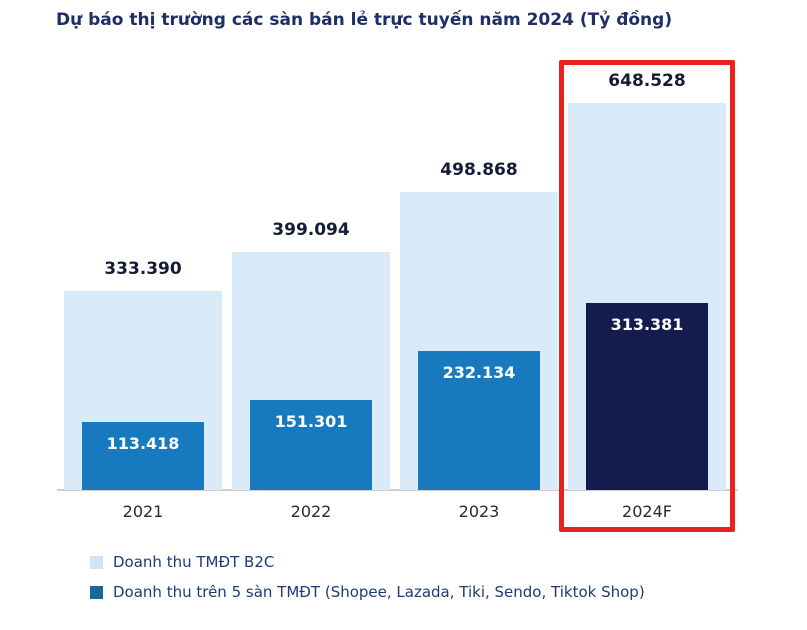 This screenshot has width=807, height=630. I want to click on bar-group-2023: 498.868 232.134 2023, so click(479, 290).